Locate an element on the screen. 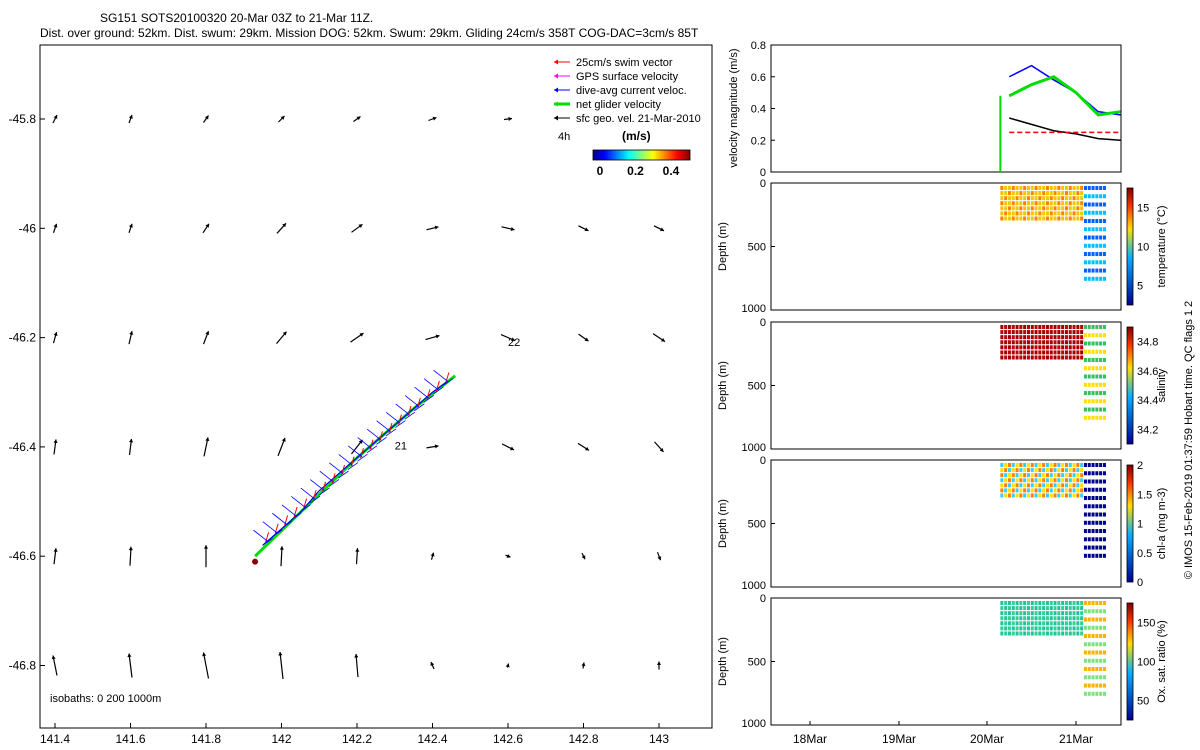 The width and height of the screenshot is (1200, 750). temperature-colorbar-tick: 10 is located at coordinates (1143, 248).